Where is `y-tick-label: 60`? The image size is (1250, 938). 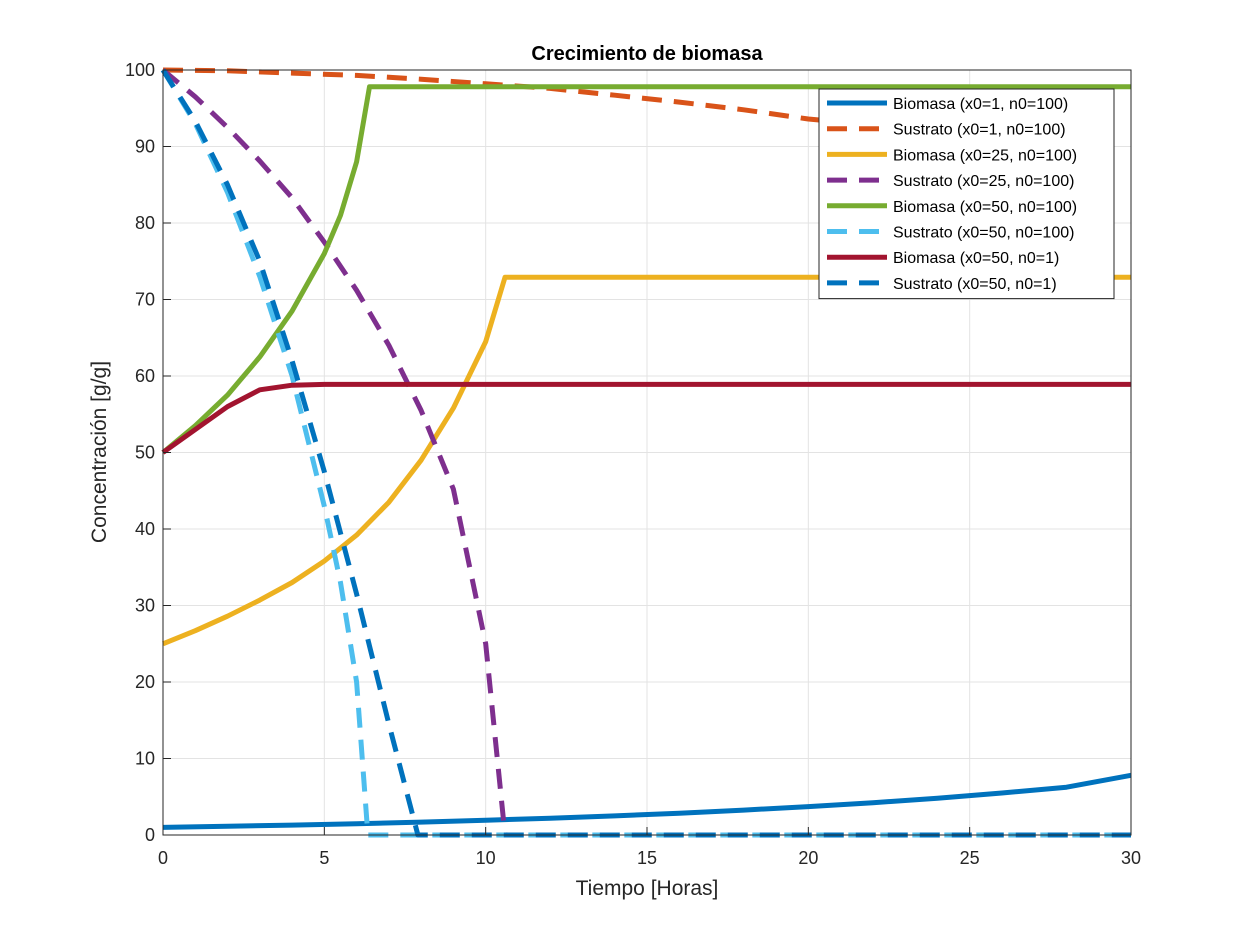 y-tick-label: 60 is located at coordinates (145, 376).